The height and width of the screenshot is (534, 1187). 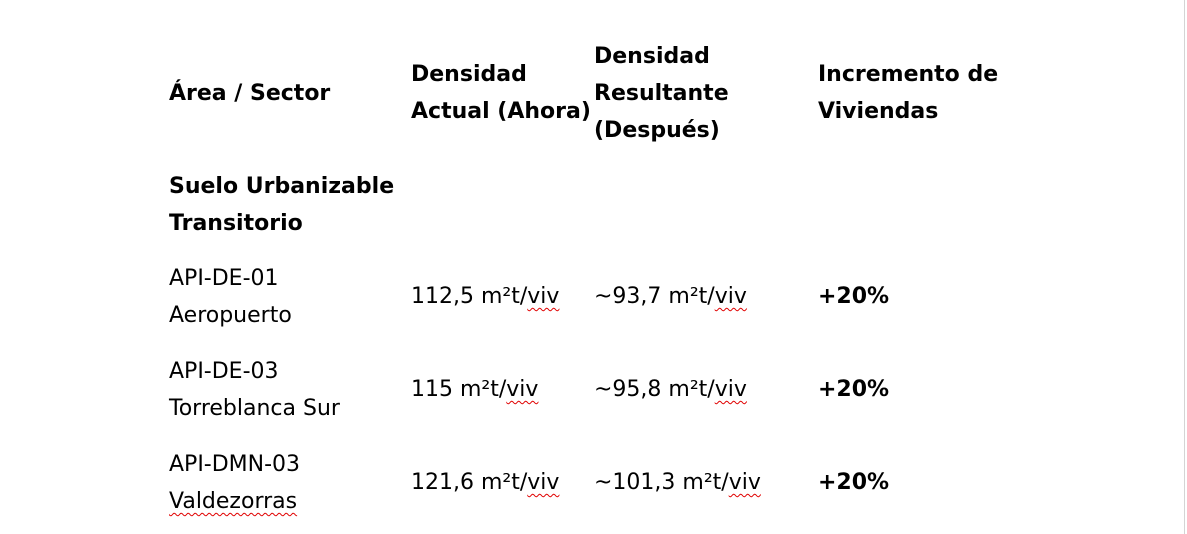 I want to click on page-edge, so click(x=1184, y=267).